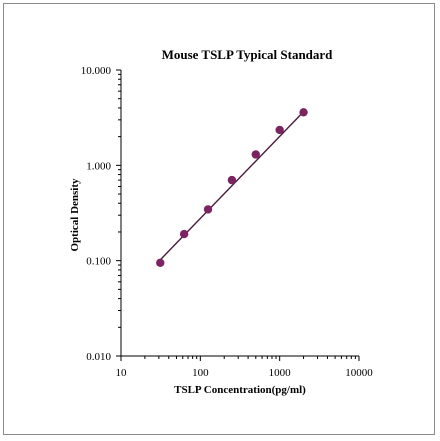  I want to click on x-tick-label: 10000, so click(359, 373).